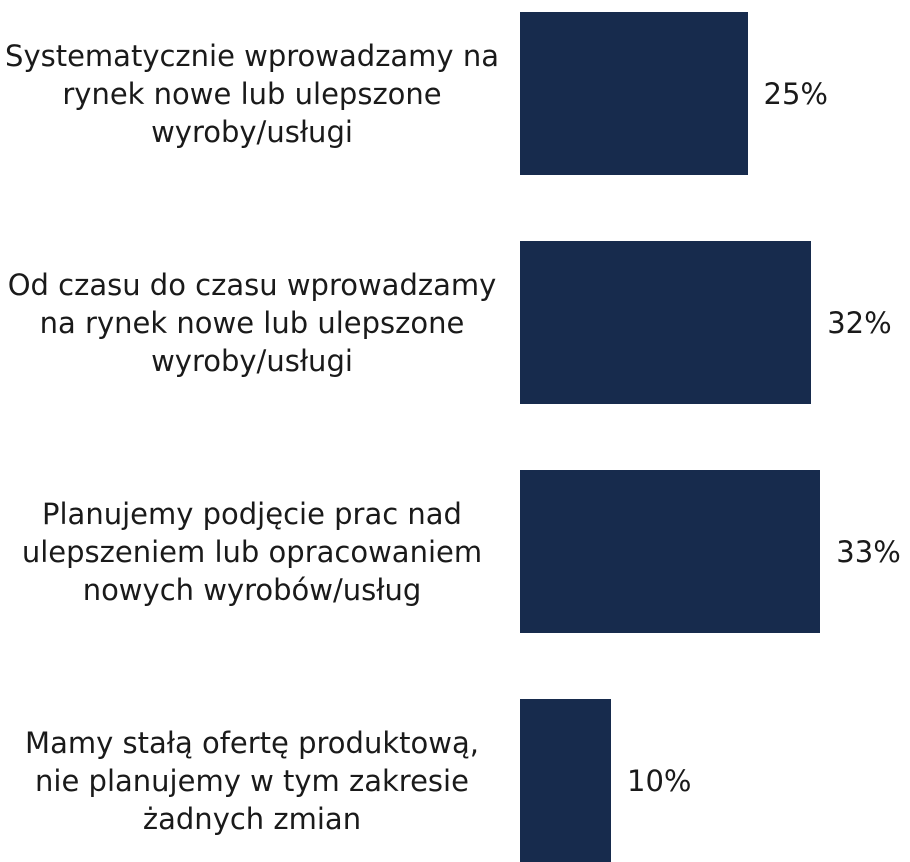 Image resolution: width=910 pixels, height=862 pixels. I want to click on value-label: 32%, so click(859, 322).